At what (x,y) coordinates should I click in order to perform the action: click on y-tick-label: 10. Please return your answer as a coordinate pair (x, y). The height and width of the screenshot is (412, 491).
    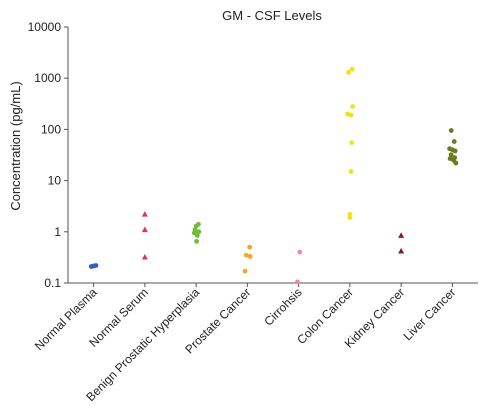
    Looking at the image, I should click on (55, 181).